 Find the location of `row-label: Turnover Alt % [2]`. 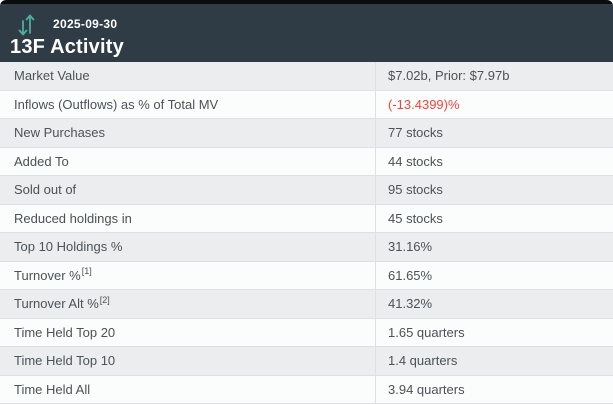

row-label: Turnover Alt % [2] is located at coordinates (62, 303).